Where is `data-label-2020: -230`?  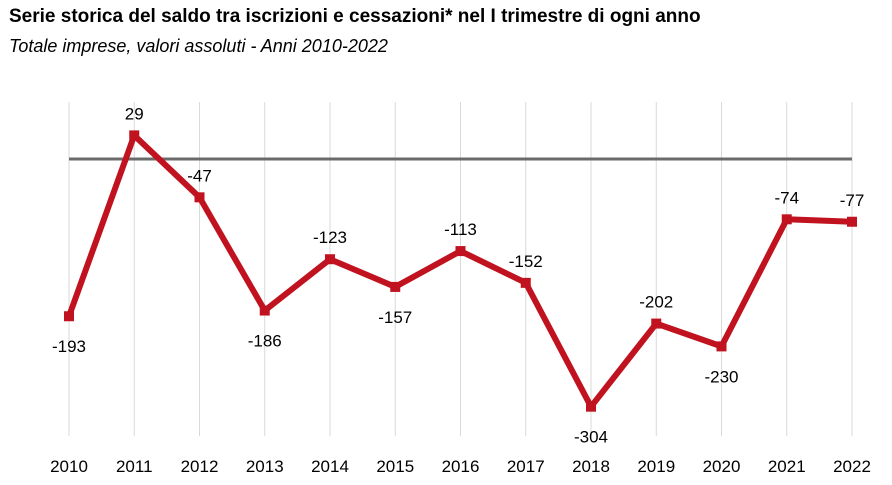 data-label-2020: -230 is located at coordinates (721, 376).